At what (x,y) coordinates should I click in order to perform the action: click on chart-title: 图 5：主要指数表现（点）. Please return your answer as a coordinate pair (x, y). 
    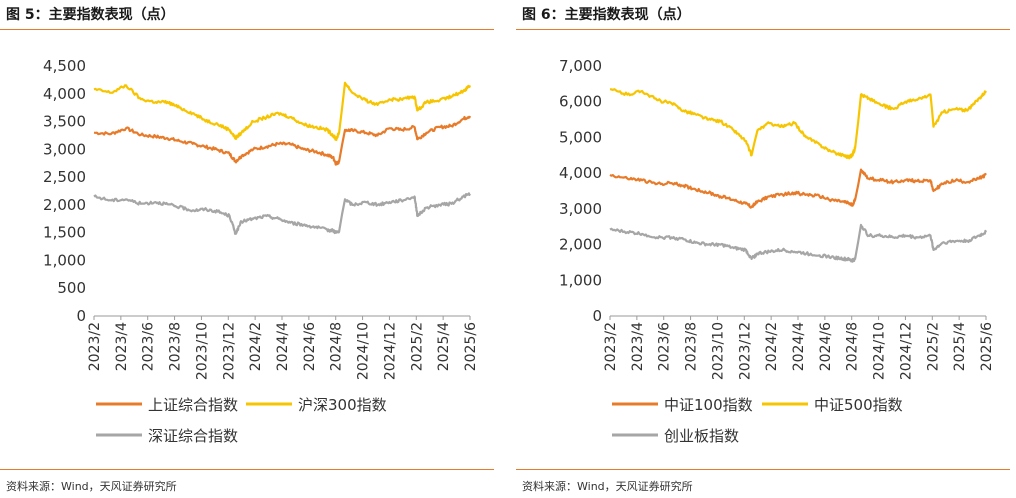
    Looking at the image, I should click on (90, 15).